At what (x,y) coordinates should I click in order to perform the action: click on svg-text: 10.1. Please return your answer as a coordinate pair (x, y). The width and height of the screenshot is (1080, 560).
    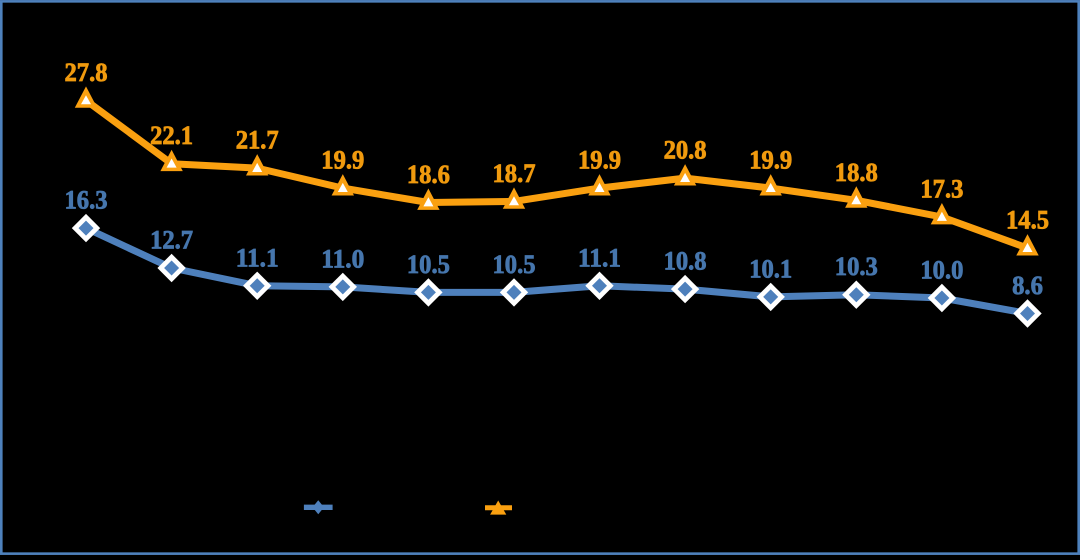
    Looking at the image, I should click on (770, 268).